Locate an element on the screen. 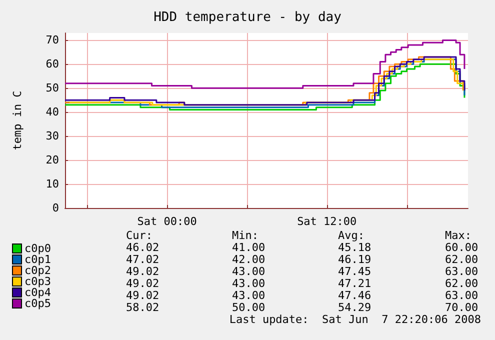  text: 46.02 is located at coordinates (143, 247).